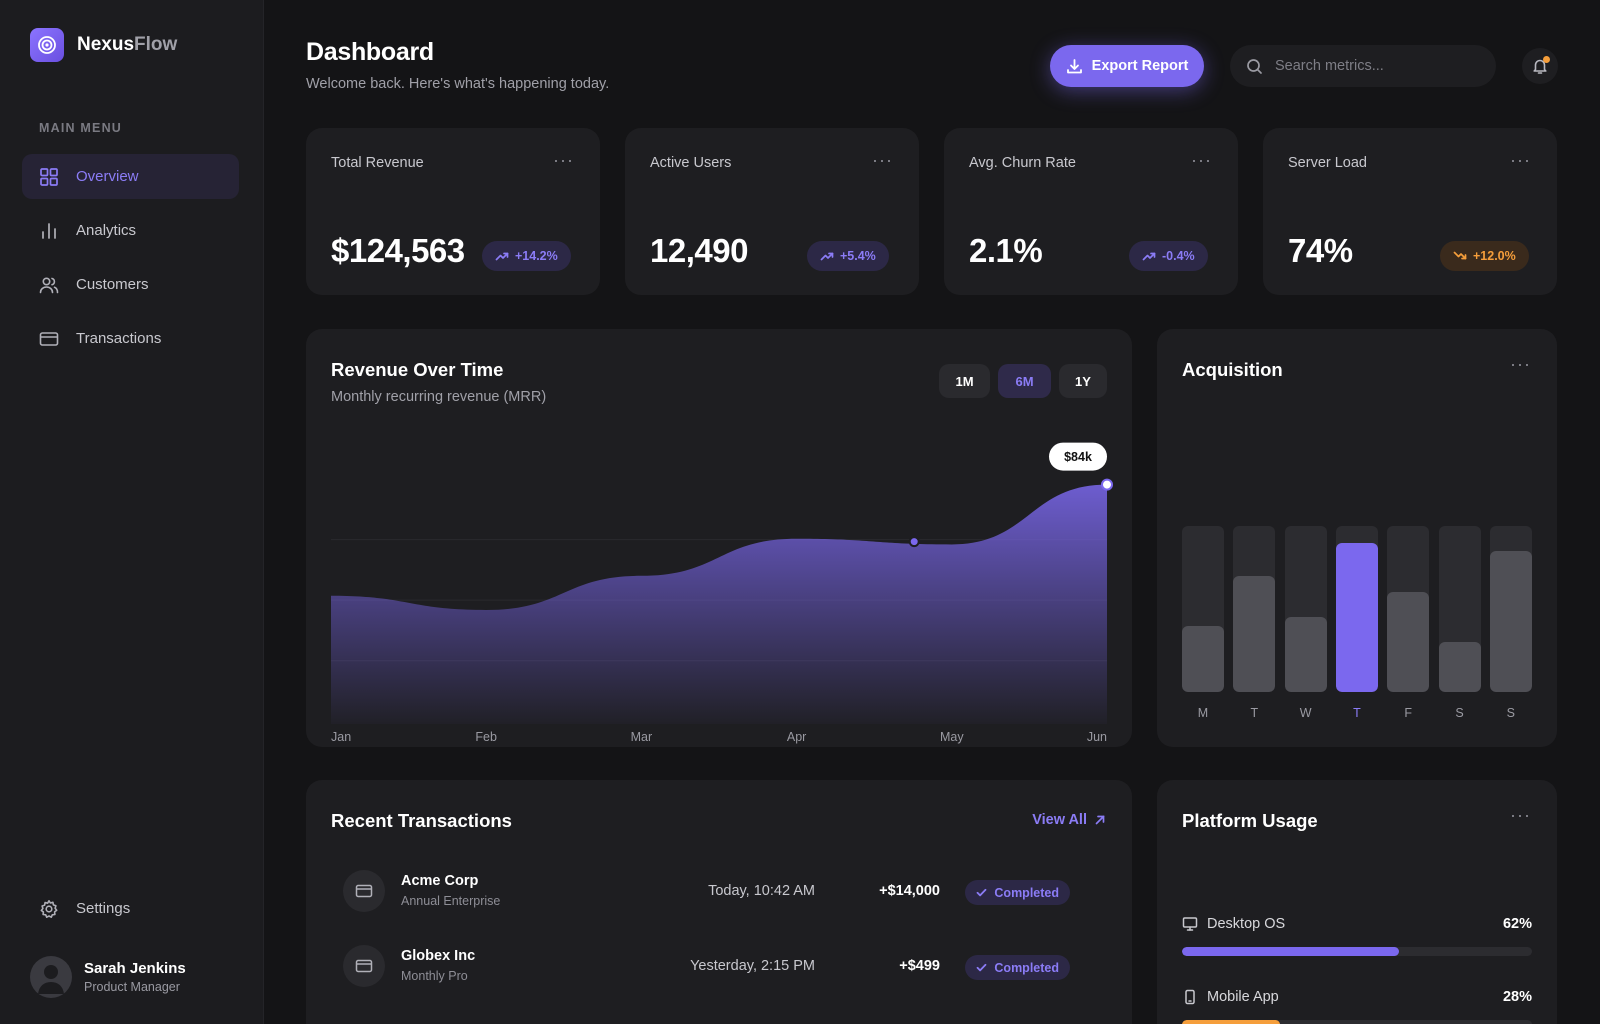 This screenshot has height=1024, width=1600. I want to click on export-report-label: Export Report, so click(1140, 66).